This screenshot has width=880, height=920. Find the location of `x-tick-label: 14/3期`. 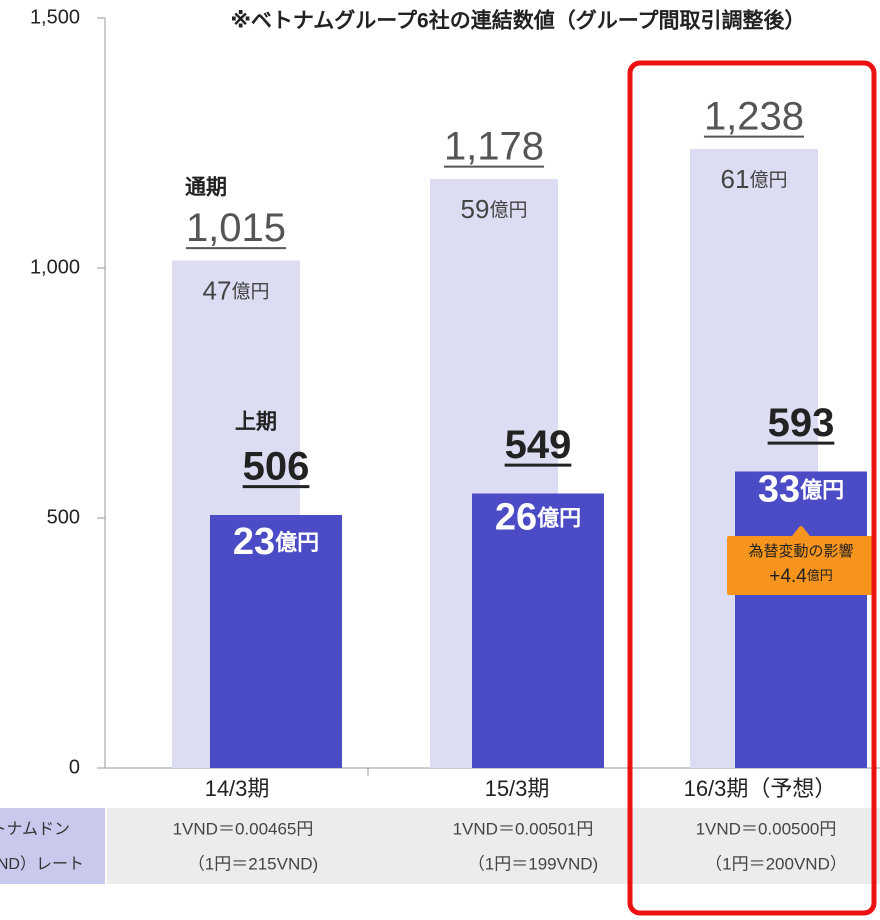

x-tick-label: 14/3期 is located at coordinates (237, 788).